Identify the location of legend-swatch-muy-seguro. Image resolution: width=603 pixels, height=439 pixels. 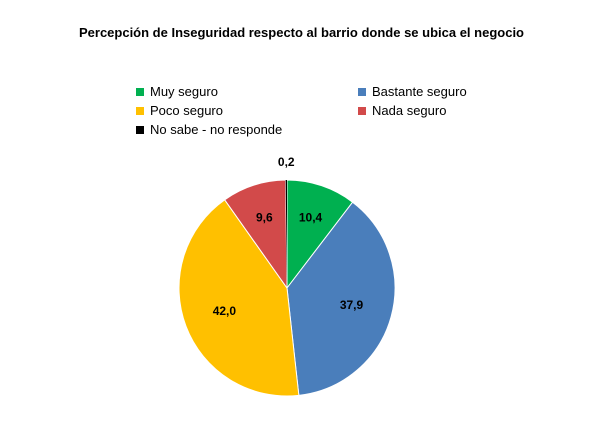
(140, 91).